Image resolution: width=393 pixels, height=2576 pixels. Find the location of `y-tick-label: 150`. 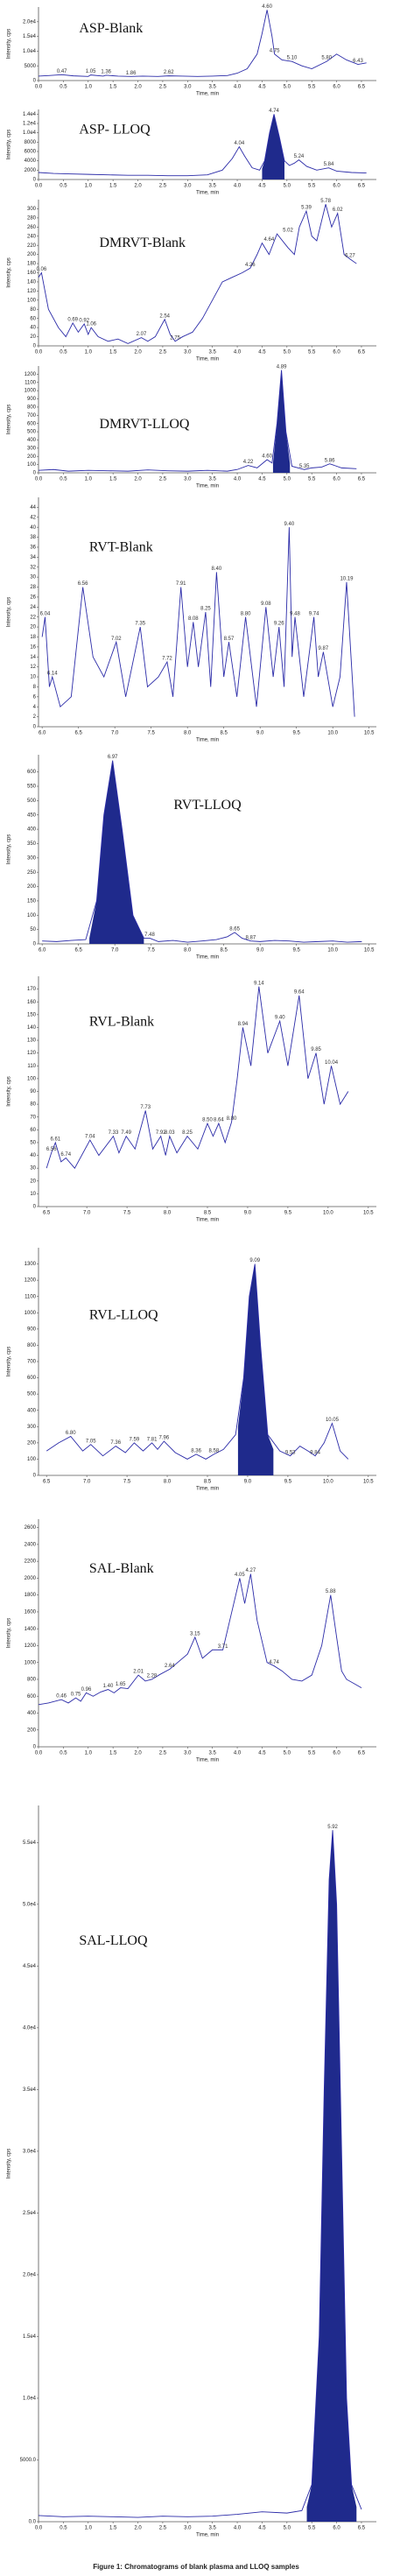

y-tick-label: 150 is located at coordinates (32, 901).